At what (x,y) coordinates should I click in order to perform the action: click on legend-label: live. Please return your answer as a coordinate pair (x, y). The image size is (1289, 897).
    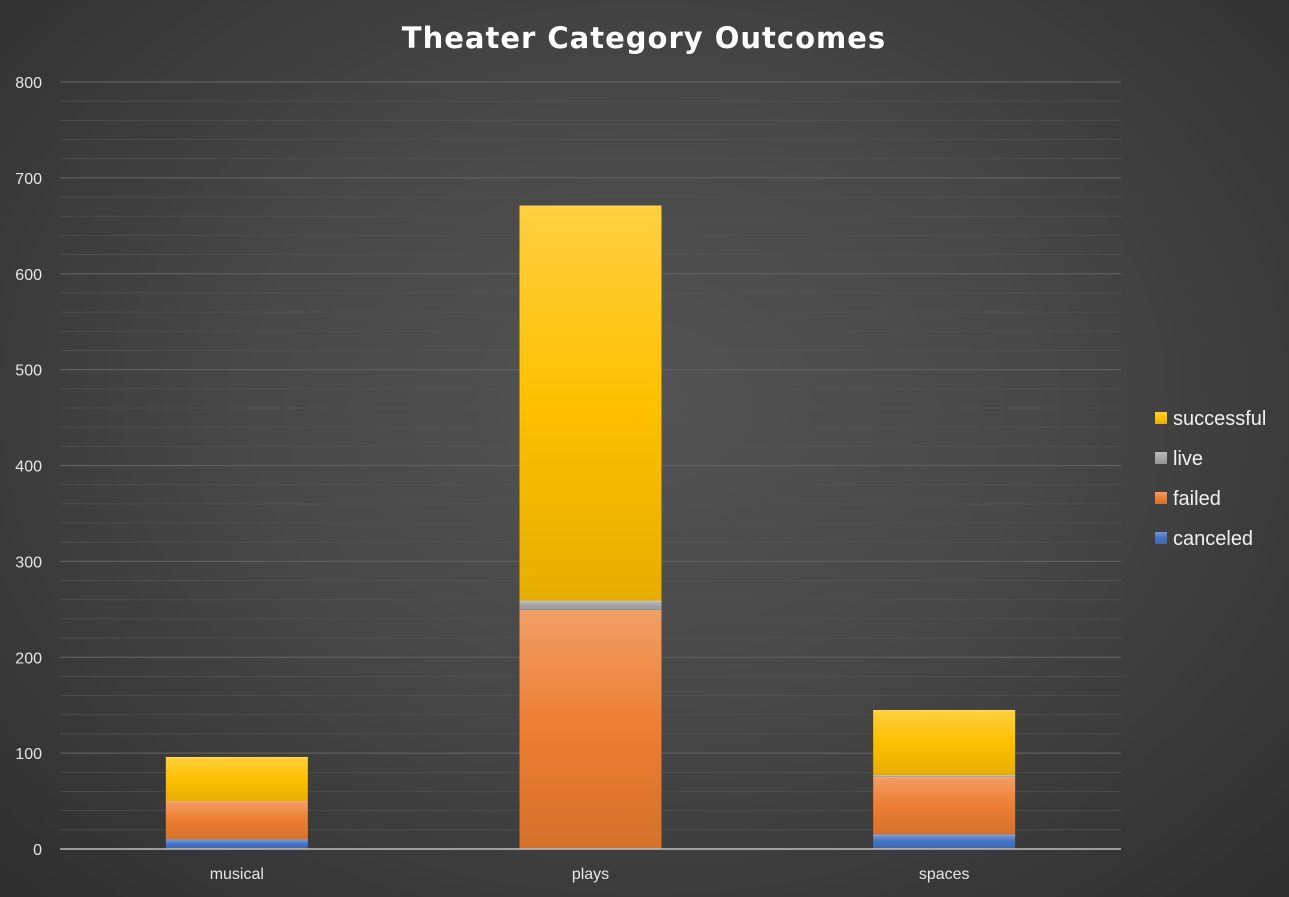
    Looking at the image, I should click on (1188, 459).